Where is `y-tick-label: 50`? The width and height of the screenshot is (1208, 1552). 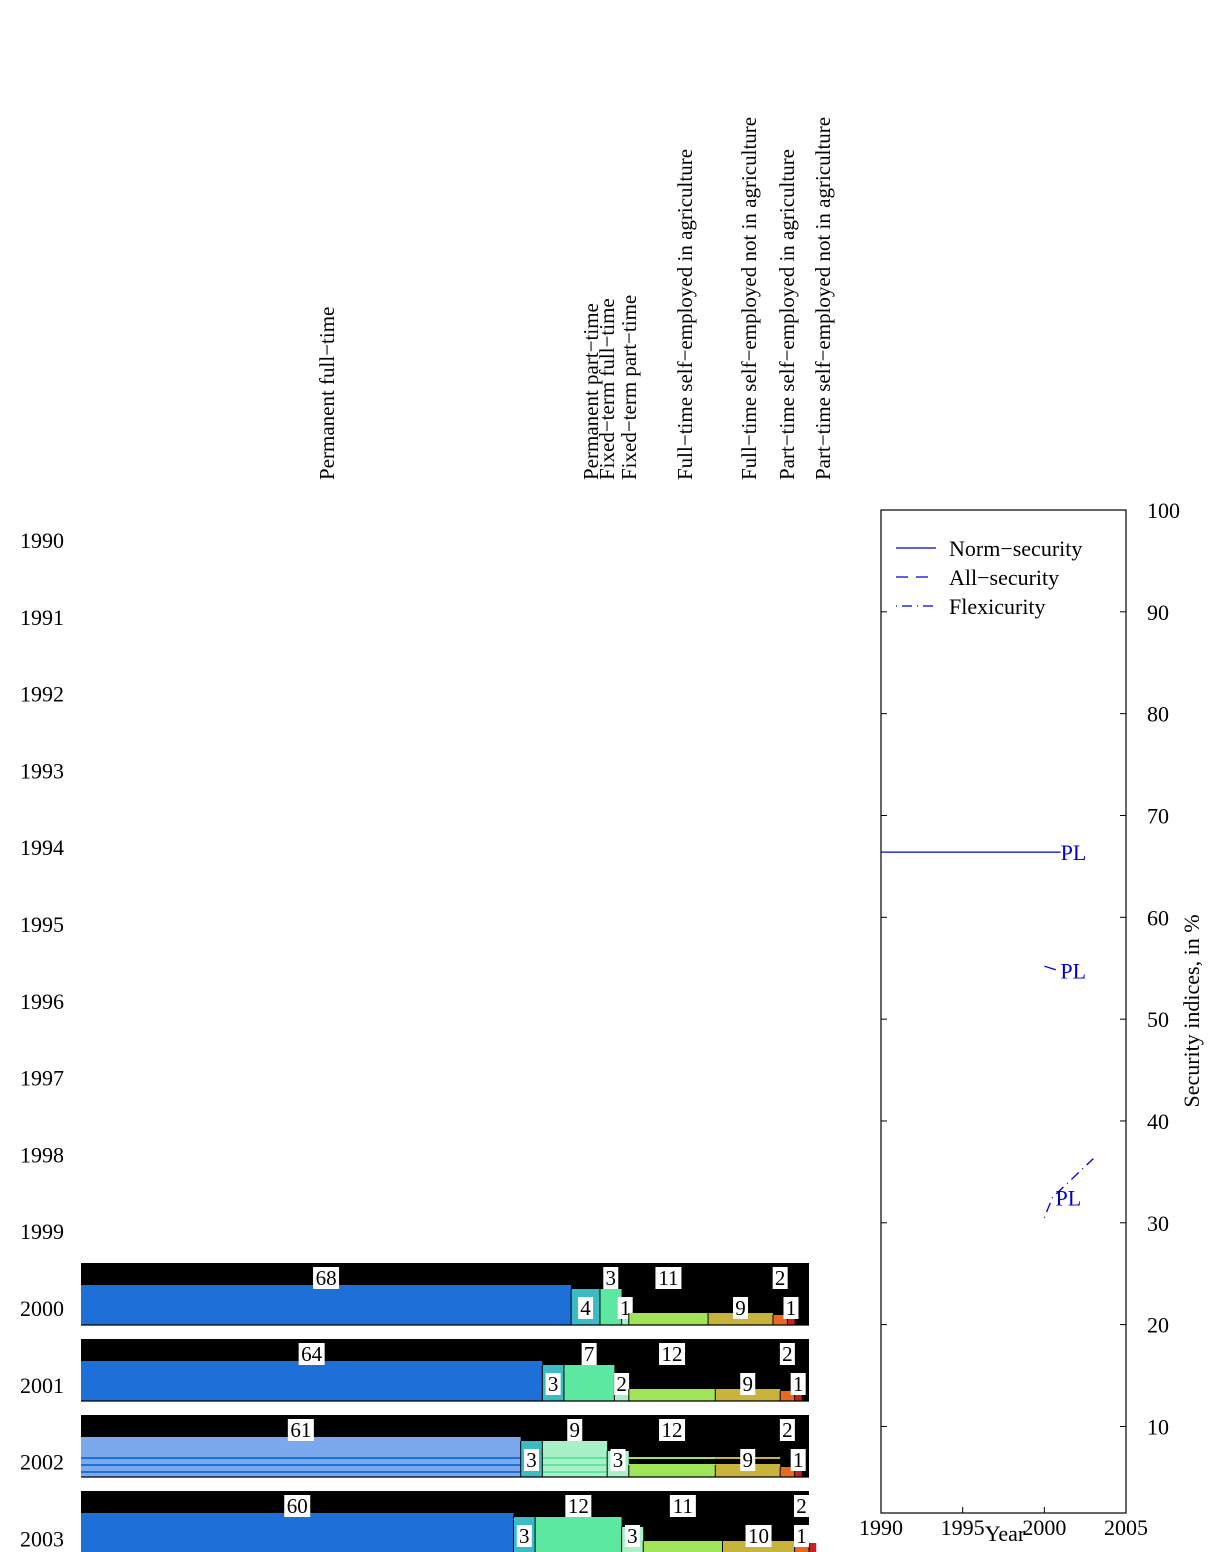
y-tick-label: 50 is located at coordinates (1158, 1019).